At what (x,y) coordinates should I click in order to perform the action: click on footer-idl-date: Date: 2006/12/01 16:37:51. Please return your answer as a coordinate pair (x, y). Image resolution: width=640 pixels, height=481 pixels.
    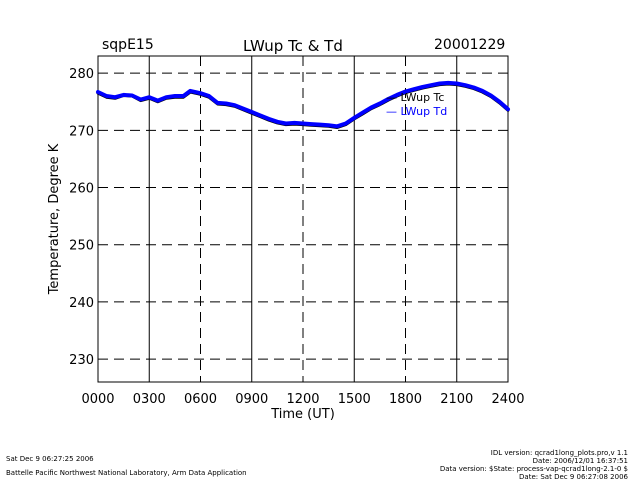
    Looking at the image, I should click on (580, 461).